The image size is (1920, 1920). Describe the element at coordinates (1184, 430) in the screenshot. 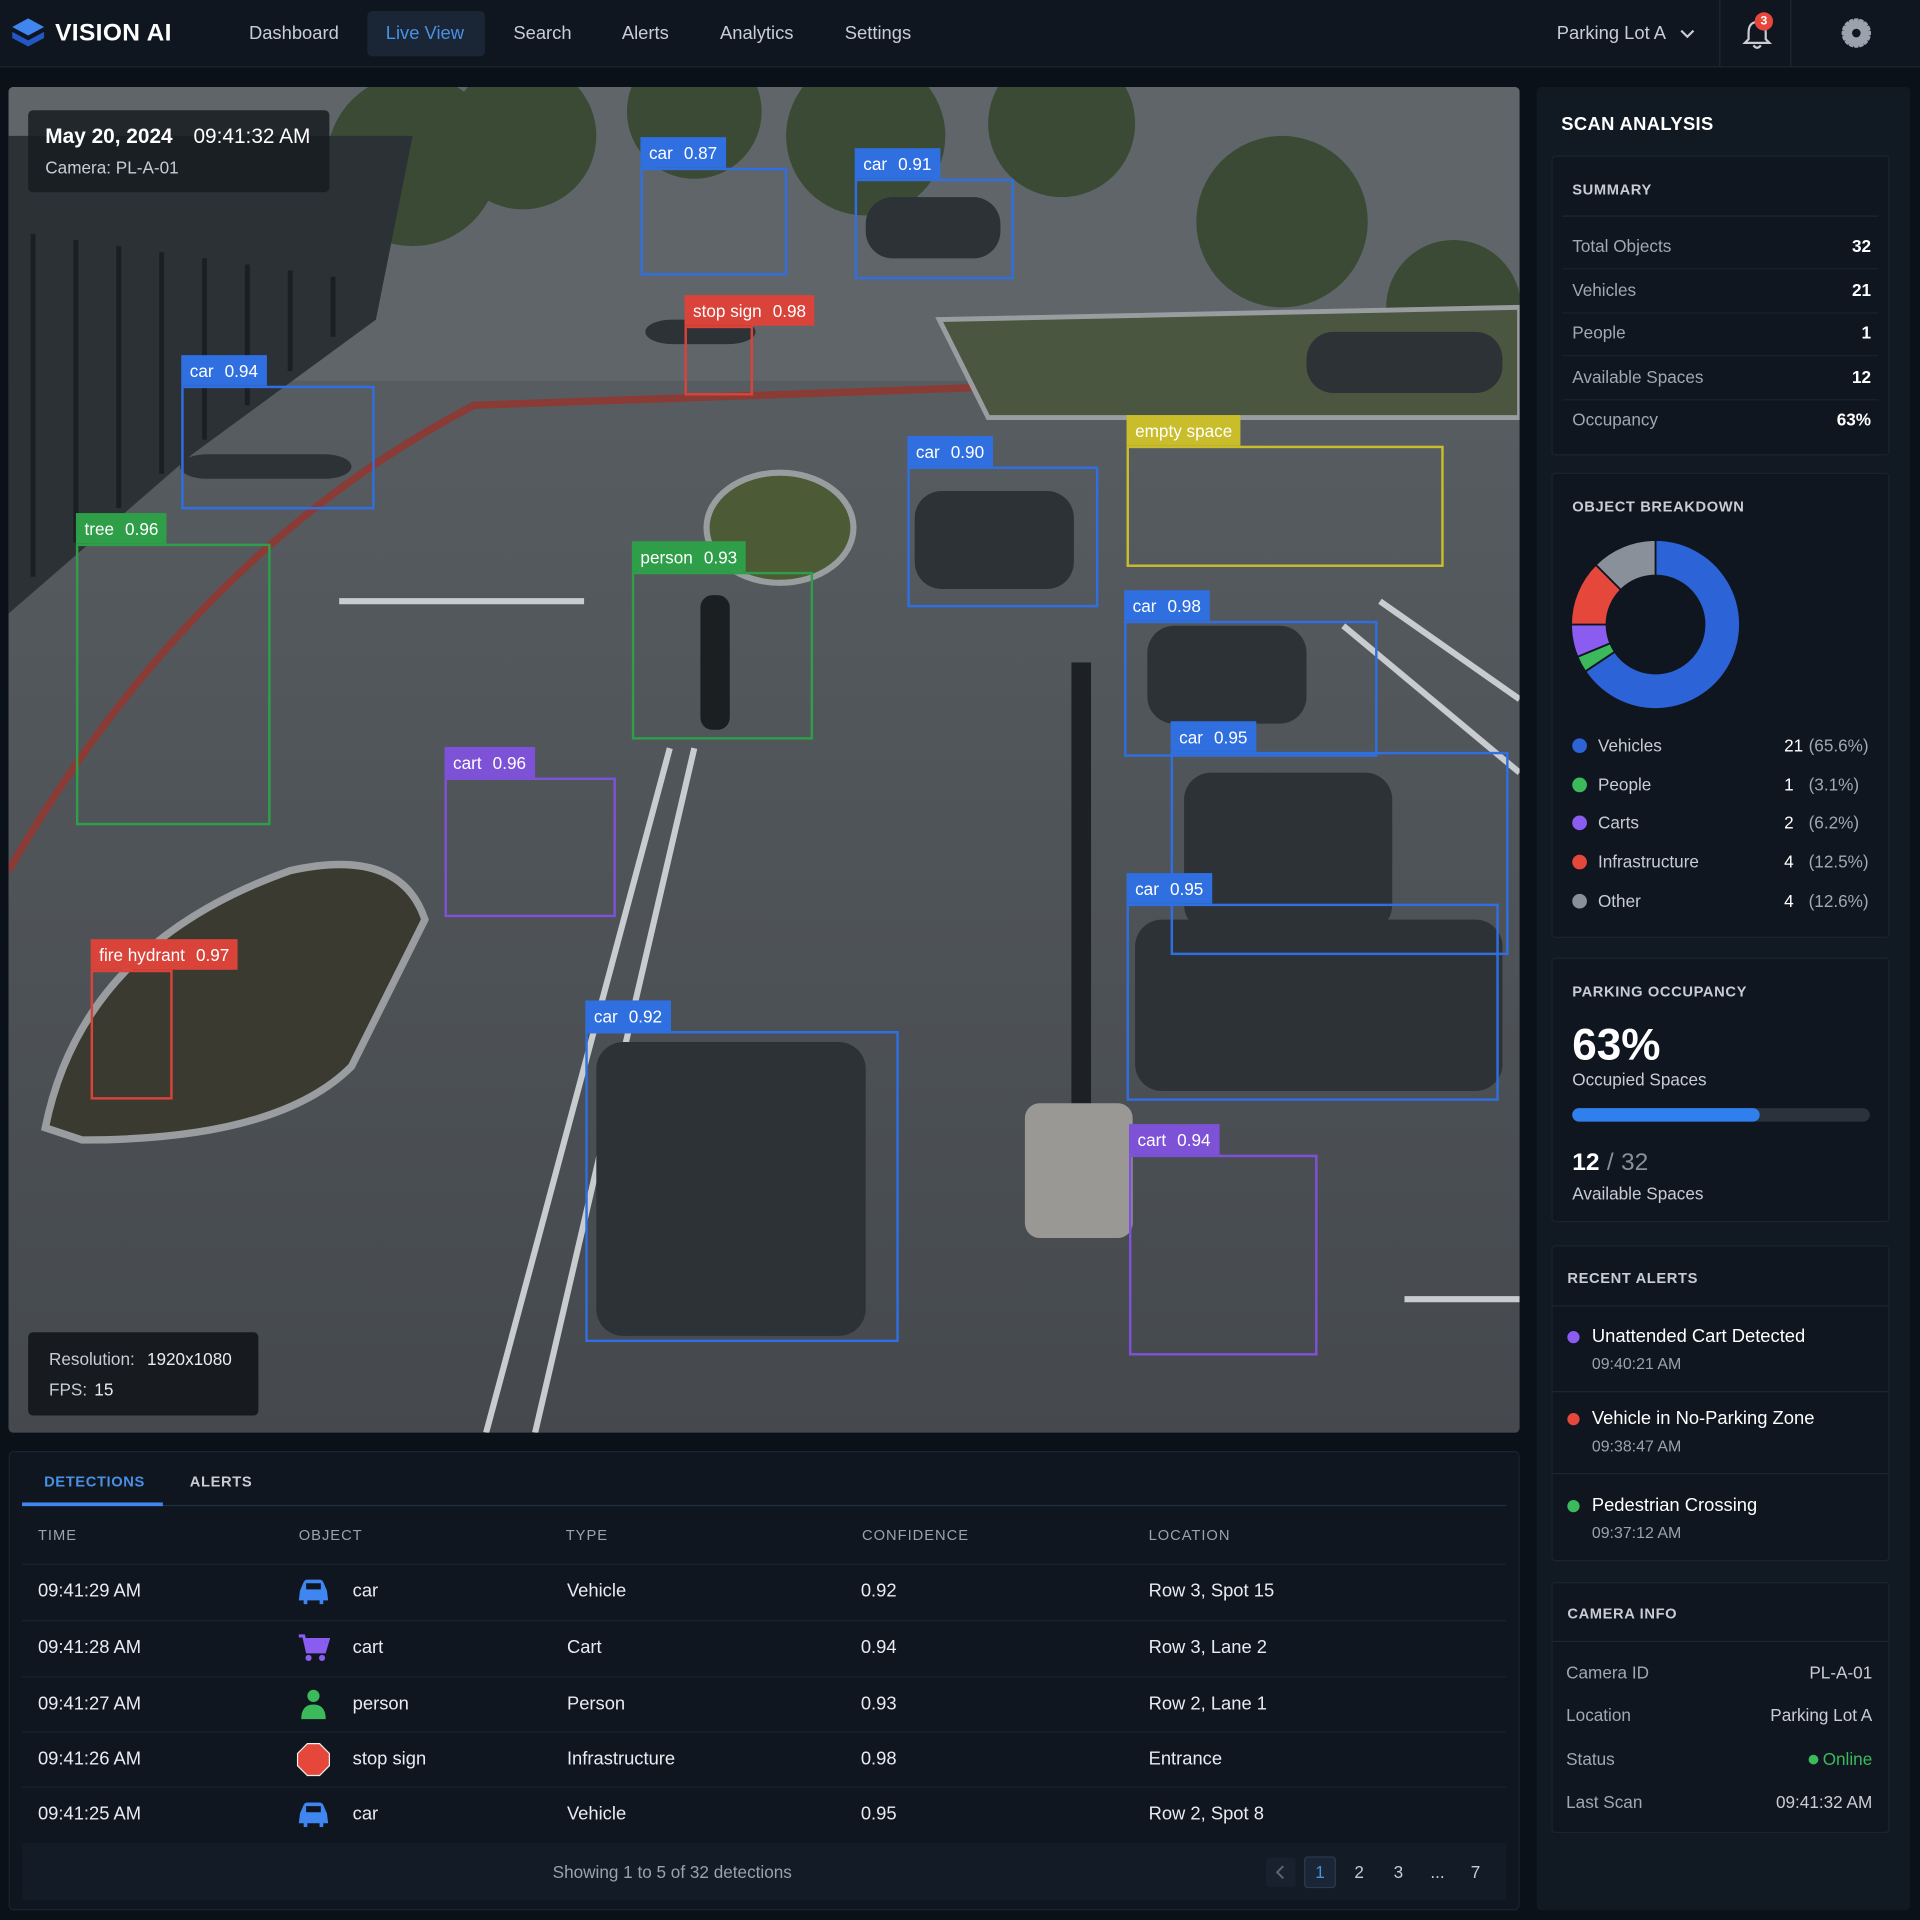

I see `detection-label: empty space` at that location.